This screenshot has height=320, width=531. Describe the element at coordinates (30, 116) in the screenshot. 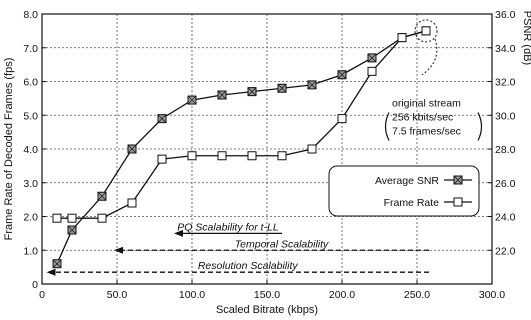

I see `y-left-tick-label: 5.0` at that location.